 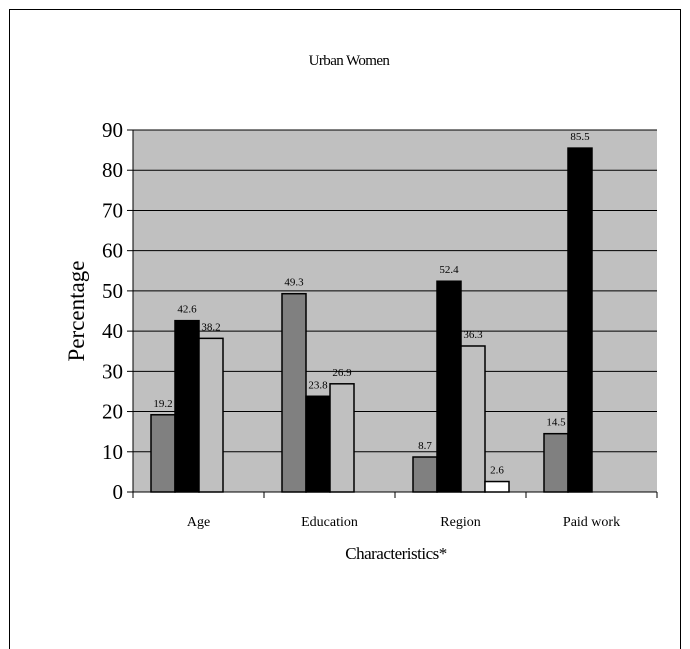 I want to click on data-label: 14.5, so click(x=556, y=423).